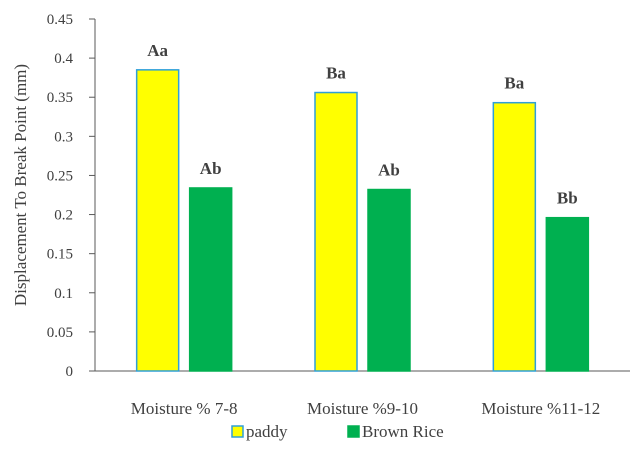 Image resolution: width=642 pixels, height=452 pixels. What do you see at coordinates (184, 408) in the screenshot?
I see `x-tick-label: Moisture % 7-8` at bounding box center [184, 408].